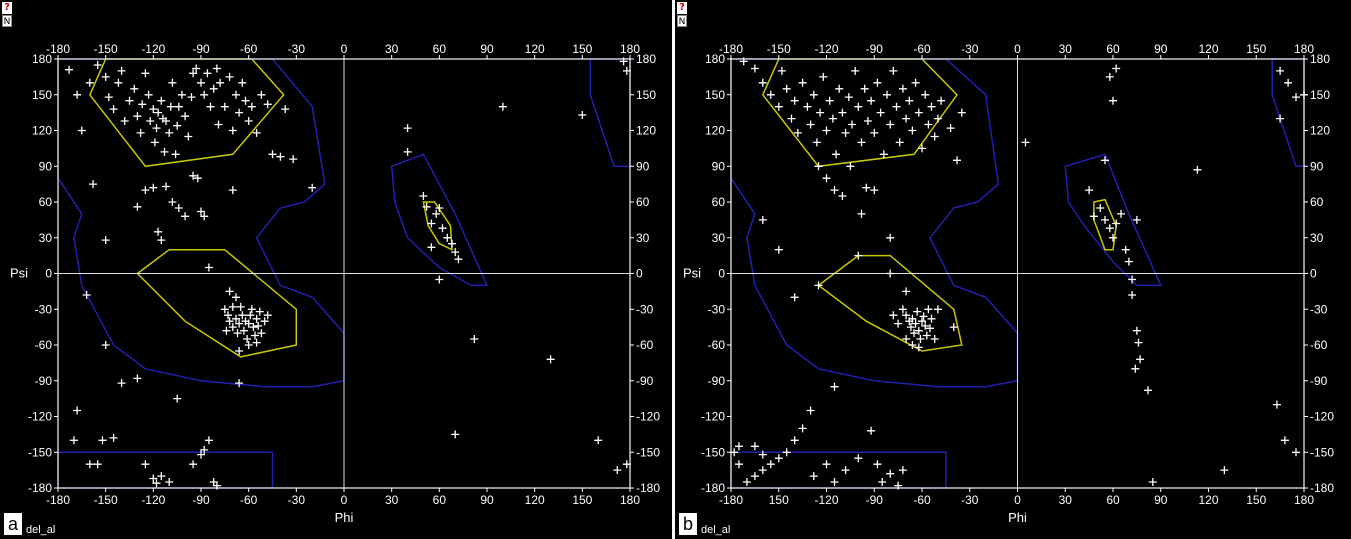 This screenshot has height=539, width=1351. What do you see at coordinates (153, 500) in the screenshot?
I see `x-tick-label-bottom: -120` at bounding box center [153, 500].